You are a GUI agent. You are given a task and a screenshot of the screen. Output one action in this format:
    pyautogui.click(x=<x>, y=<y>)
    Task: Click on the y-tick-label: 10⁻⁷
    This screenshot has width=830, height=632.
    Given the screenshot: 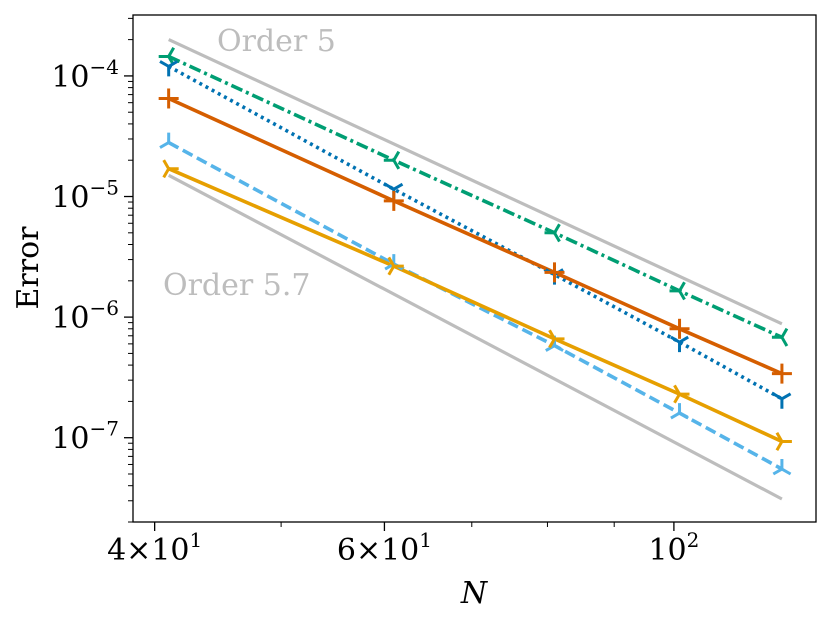 What is the action you would take?
    pyautogui.click(x=85, y=437)
    